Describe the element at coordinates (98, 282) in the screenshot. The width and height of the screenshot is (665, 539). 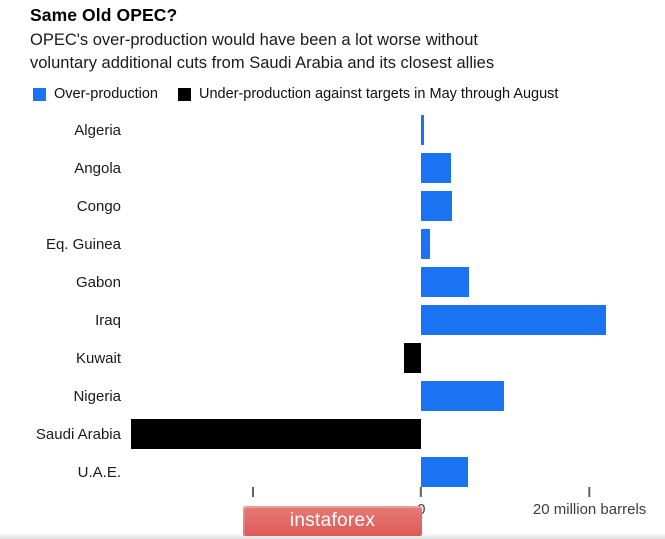
I see `category-label: Gabon` at that location.